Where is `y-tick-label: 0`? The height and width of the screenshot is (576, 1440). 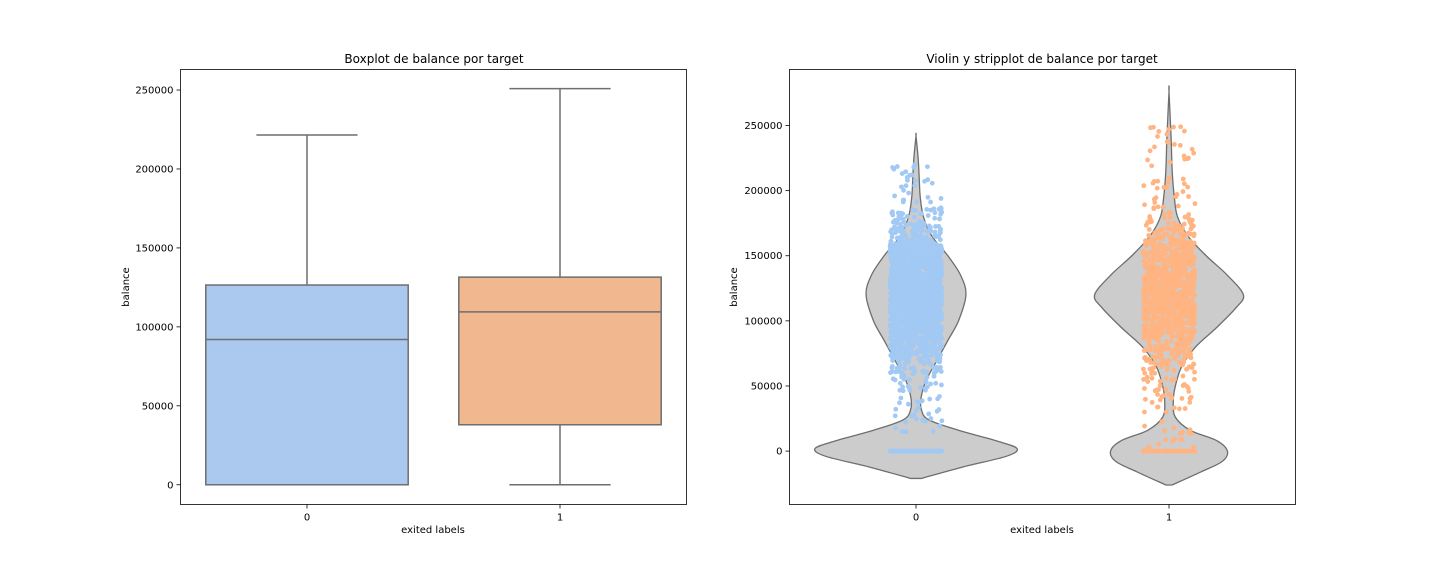
y-tick-label: 0 is located at coordinates (779, 452).